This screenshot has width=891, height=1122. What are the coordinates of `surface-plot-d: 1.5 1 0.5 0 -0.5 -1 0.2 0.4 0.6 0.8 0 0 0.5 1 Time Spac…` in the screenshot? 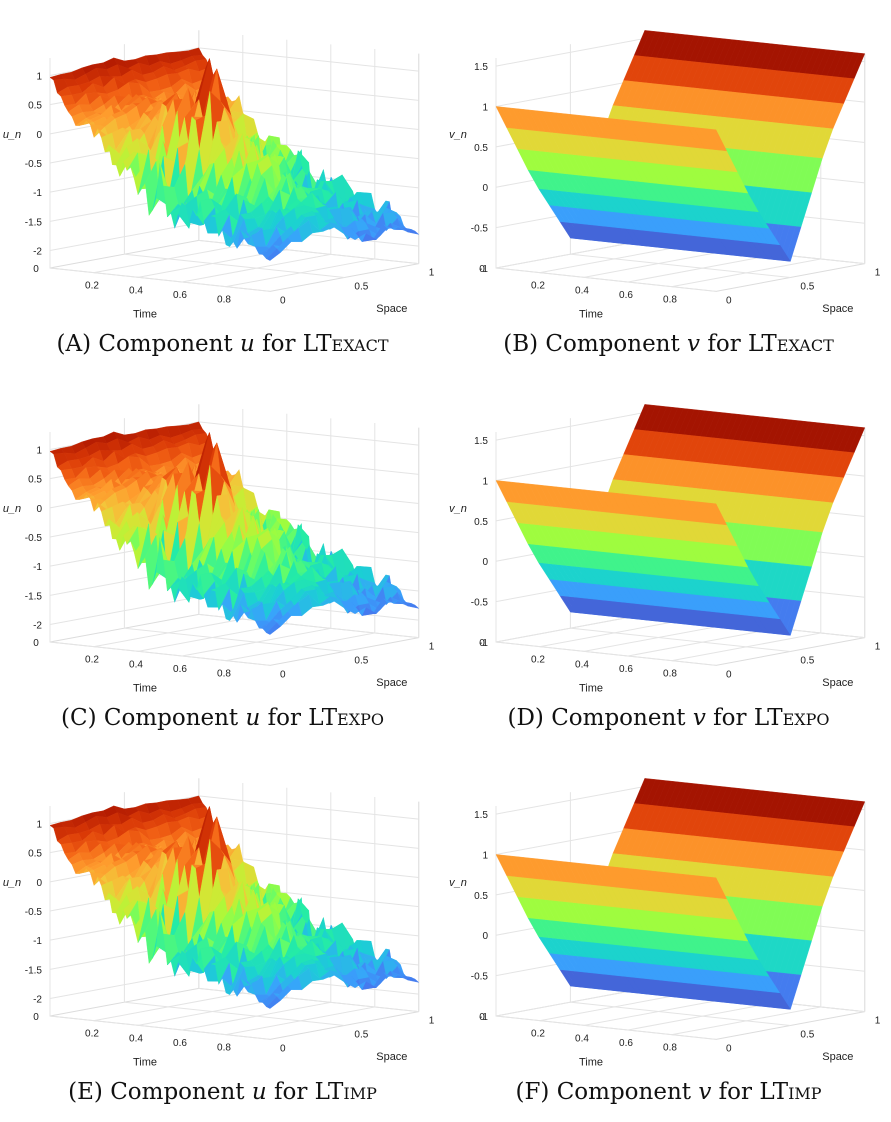 It's located at (665, 549).